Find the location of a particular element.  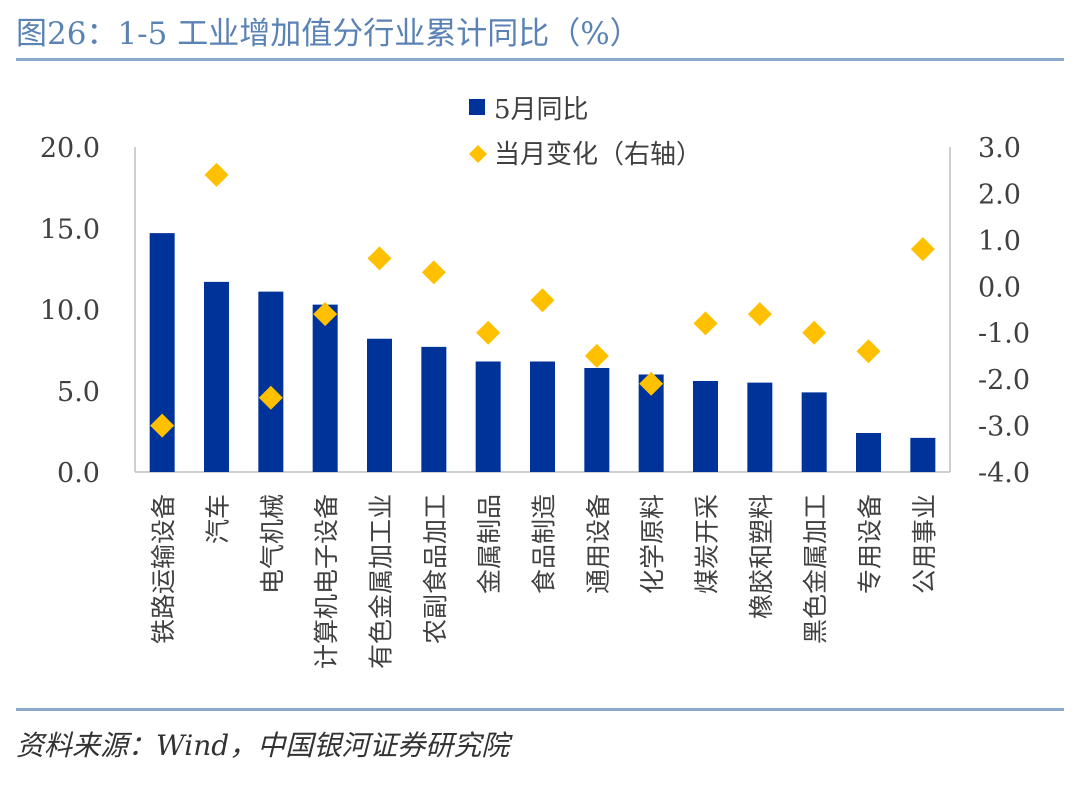

x-tick-label: 金属制品 is located at coordinates (489, 544).